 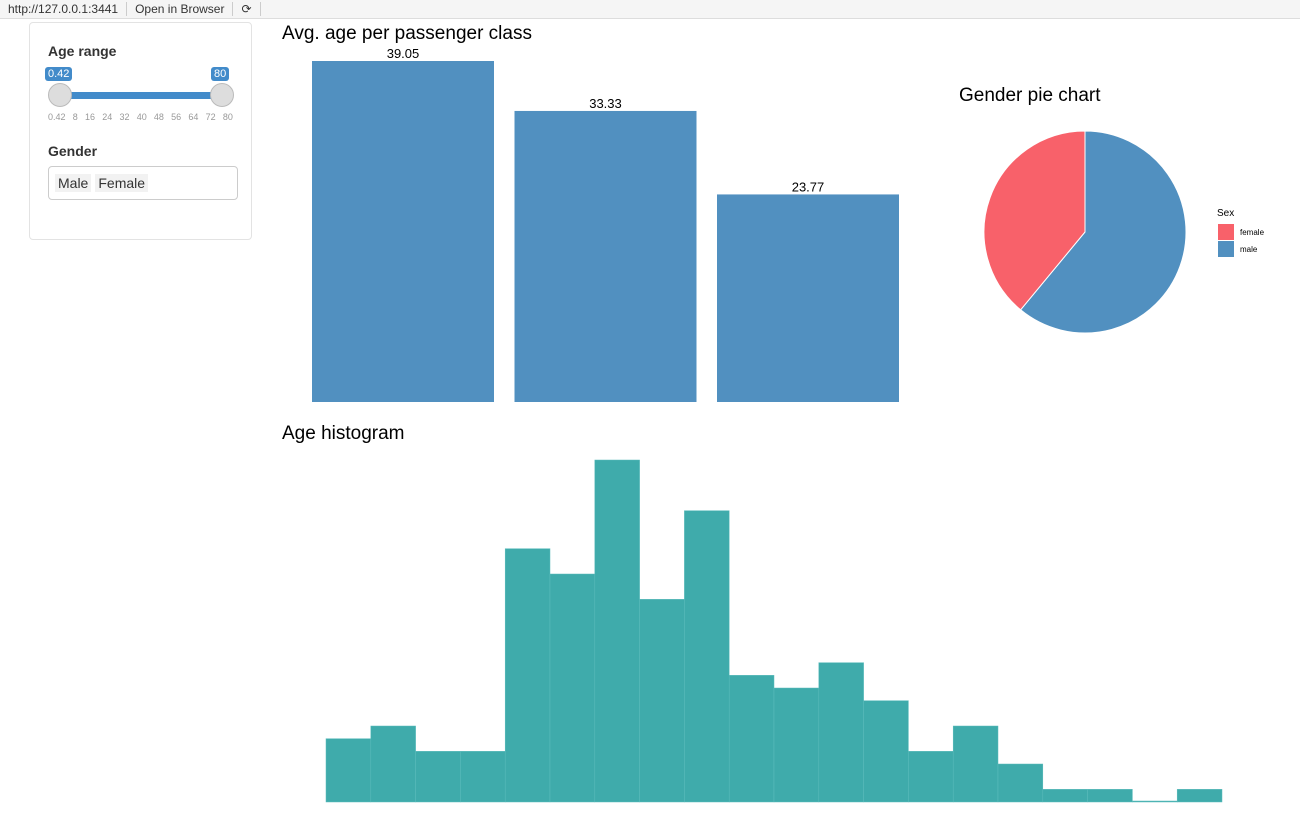 I want to click on slider-tick-label: 0.42, so click(x=57, y=117).